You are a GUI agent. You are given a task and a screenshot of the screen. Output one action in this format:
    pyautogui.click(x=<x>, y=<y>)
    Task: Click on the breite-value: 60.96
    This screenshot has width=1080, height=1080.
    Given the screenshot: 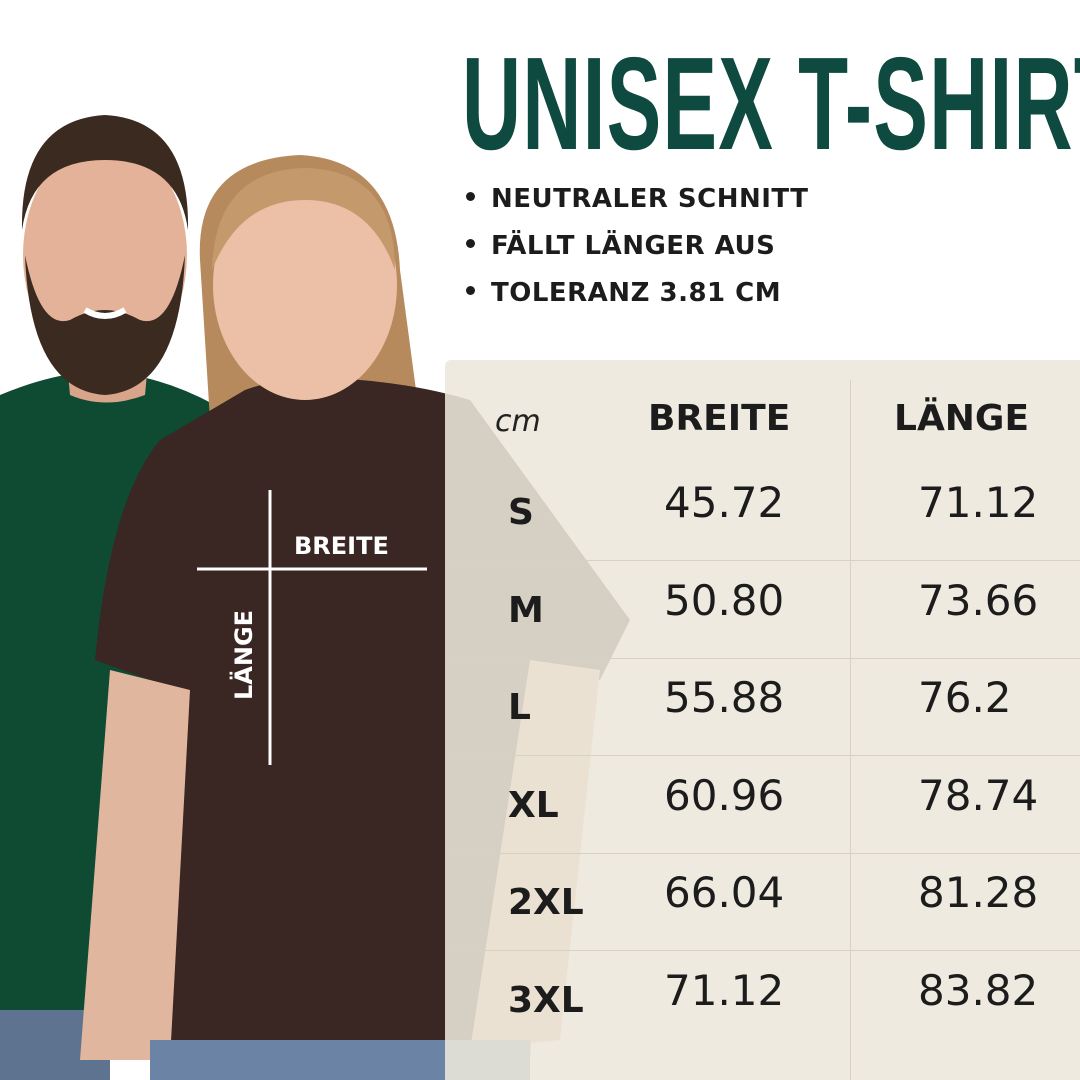 What is the action you would take?
    pyautogui.click(x=724, y=795)
    